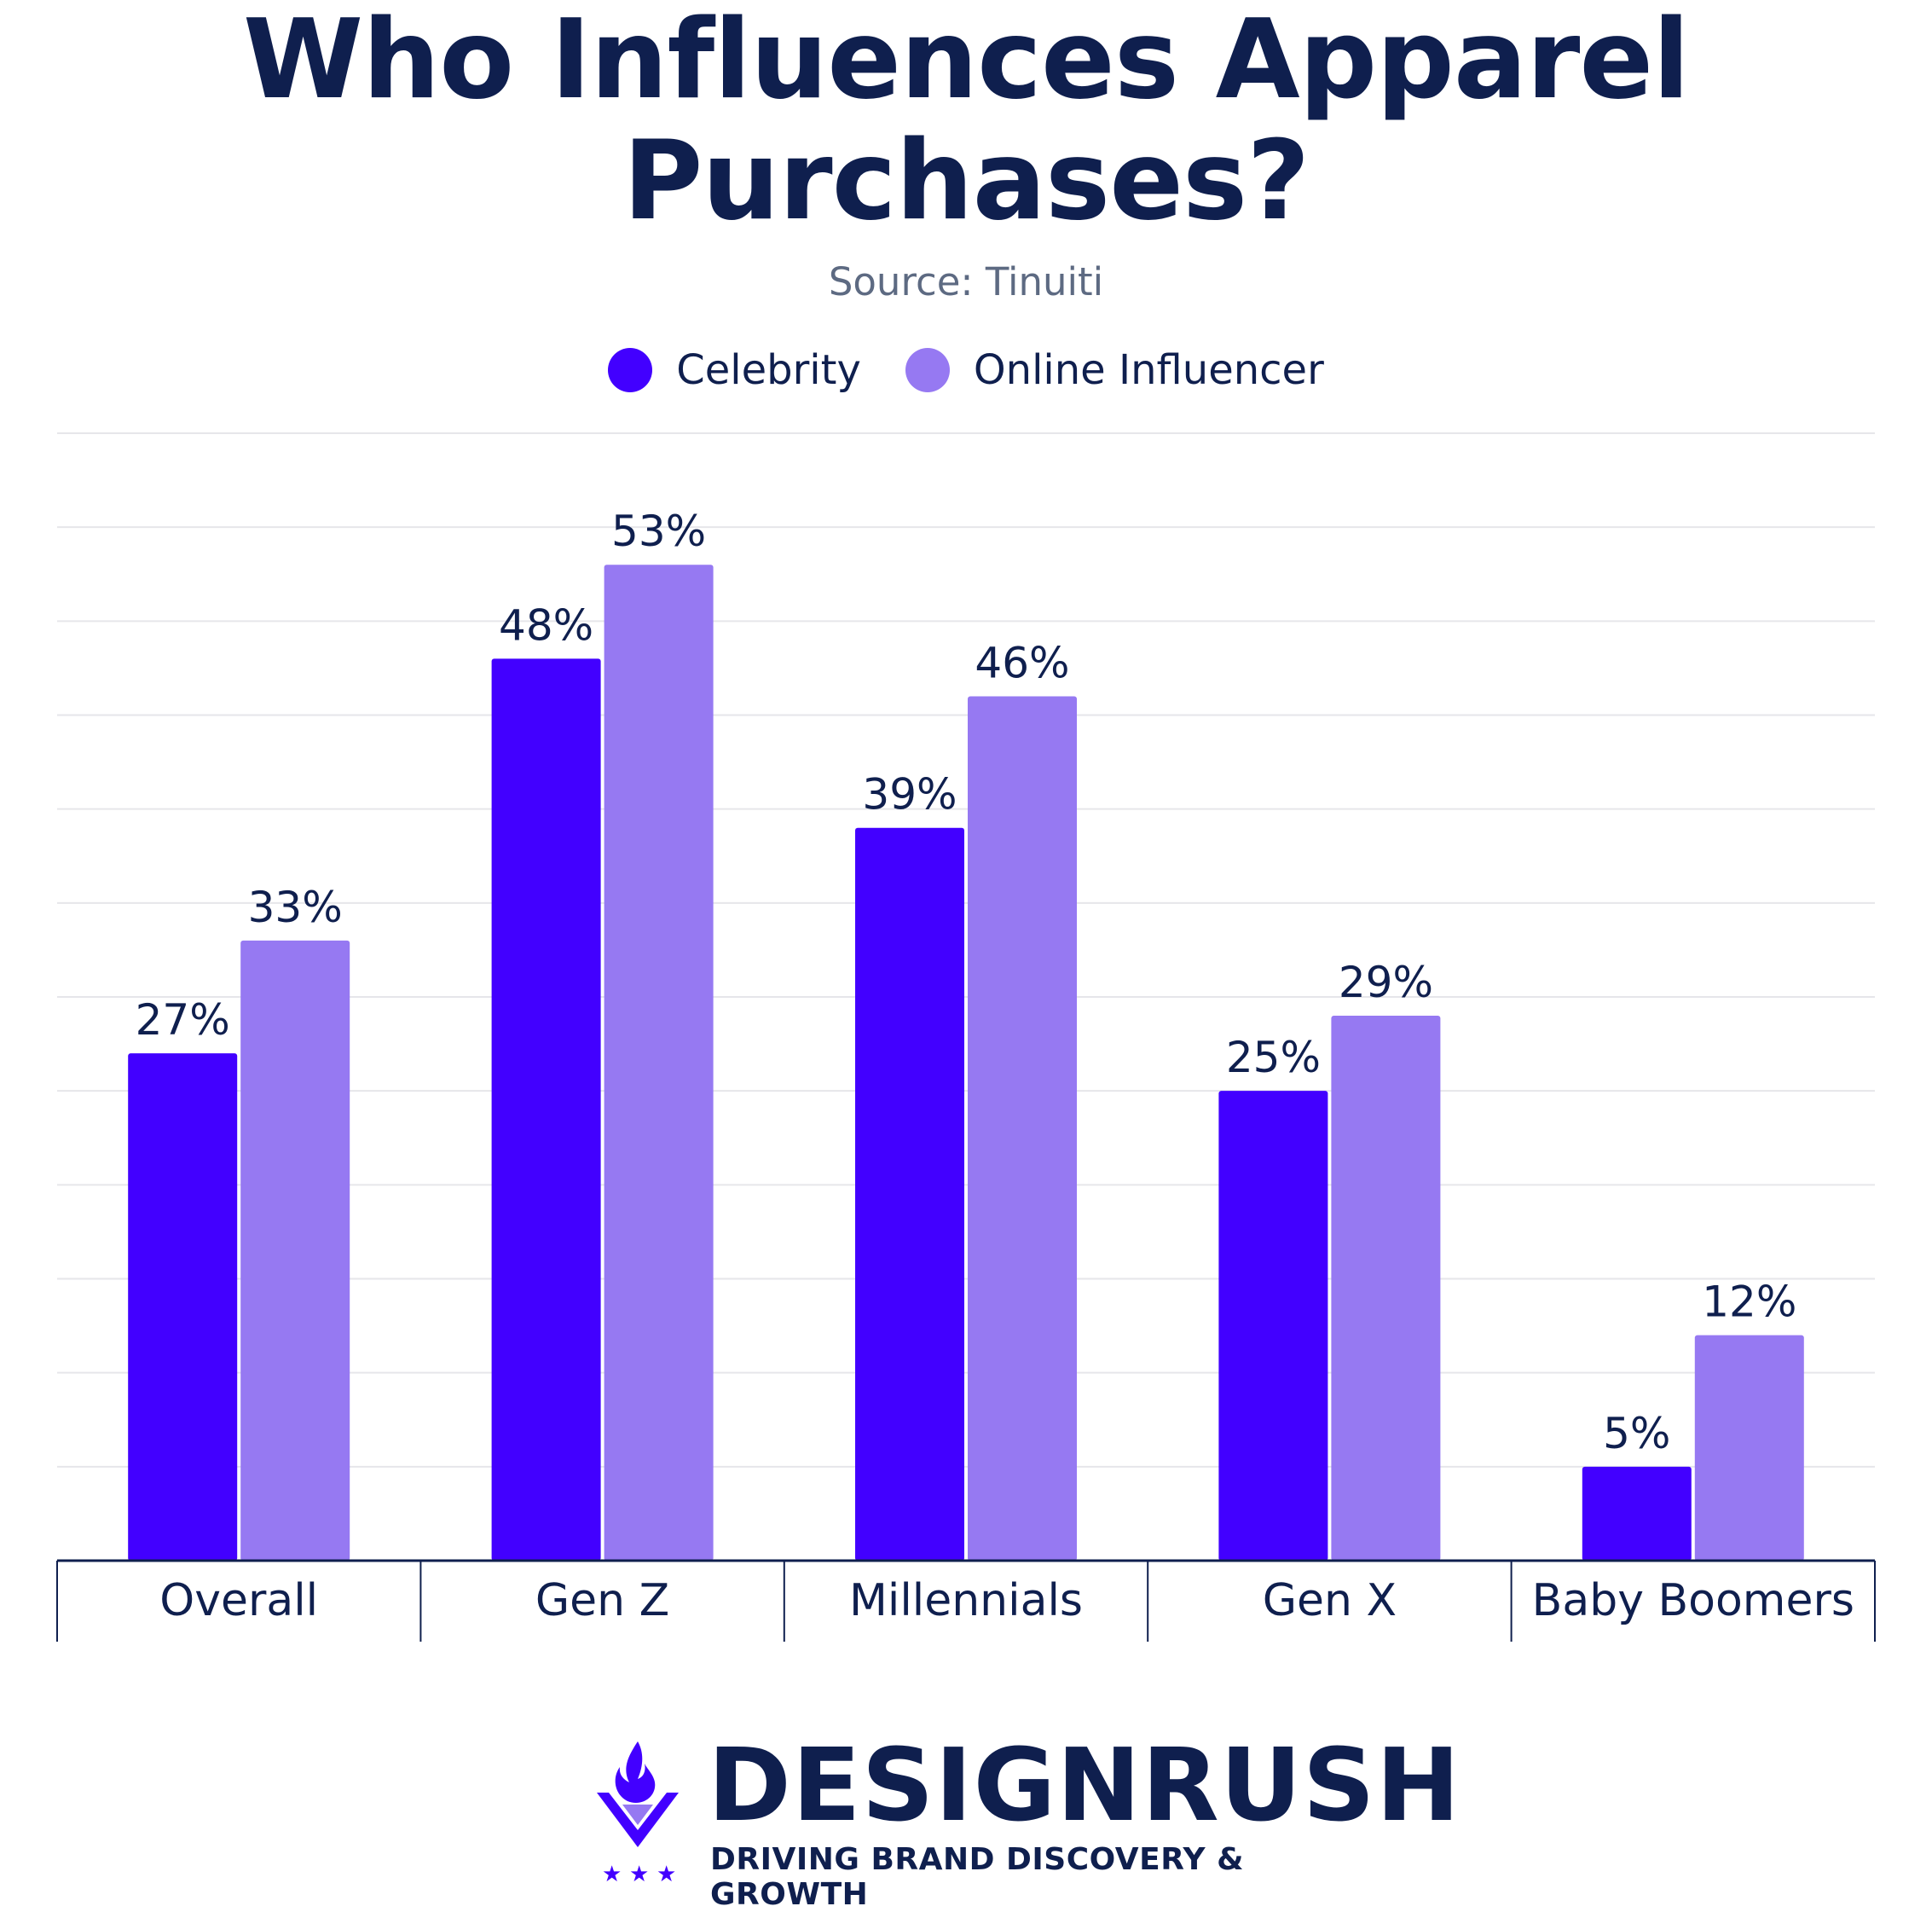 Image resolution: width=1932 pixels, height=1912 pixels. Describe the element at coordinates (1749, 1302) in the screenshot. I see `data-label: 12%` at that location.